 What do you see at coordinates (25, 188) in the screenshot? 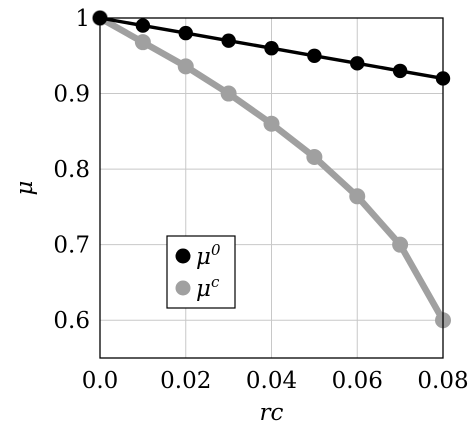
I see `y-axis-label: μ` at bounding box center [25, 188].